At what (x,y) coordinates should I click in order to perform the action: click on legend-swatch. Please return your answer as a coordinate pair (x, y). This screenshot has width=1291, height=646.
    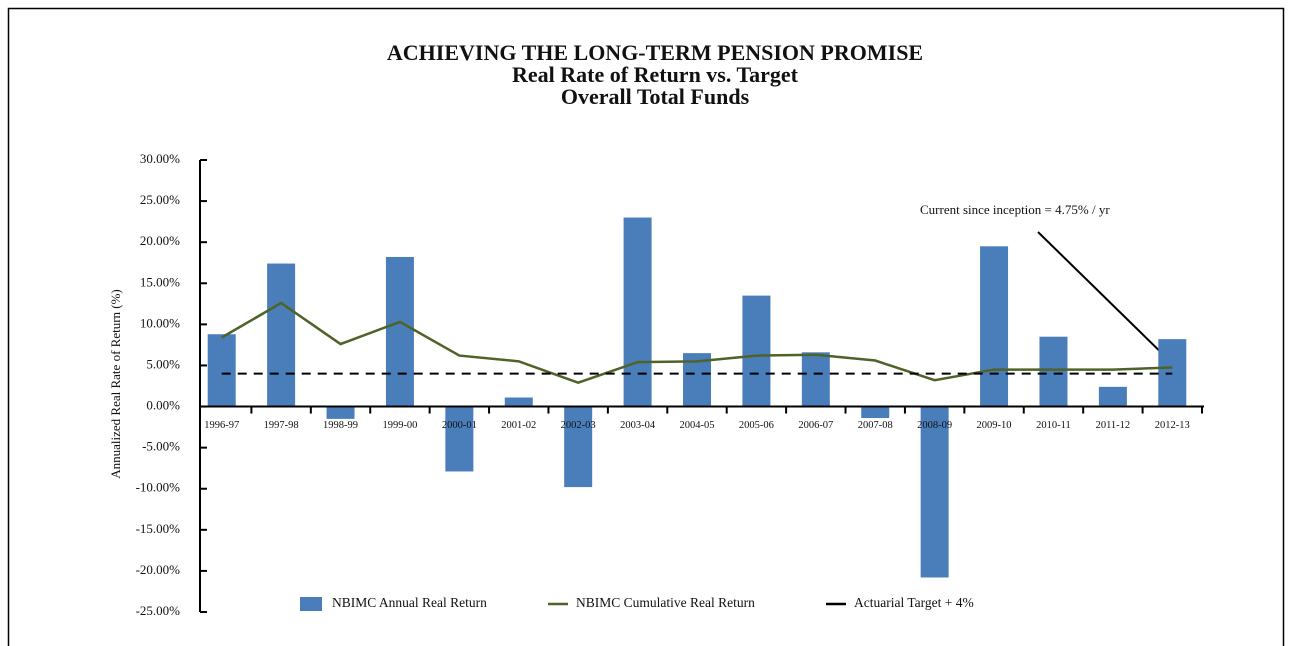
    Looking at the image, I should click on (311, 604).